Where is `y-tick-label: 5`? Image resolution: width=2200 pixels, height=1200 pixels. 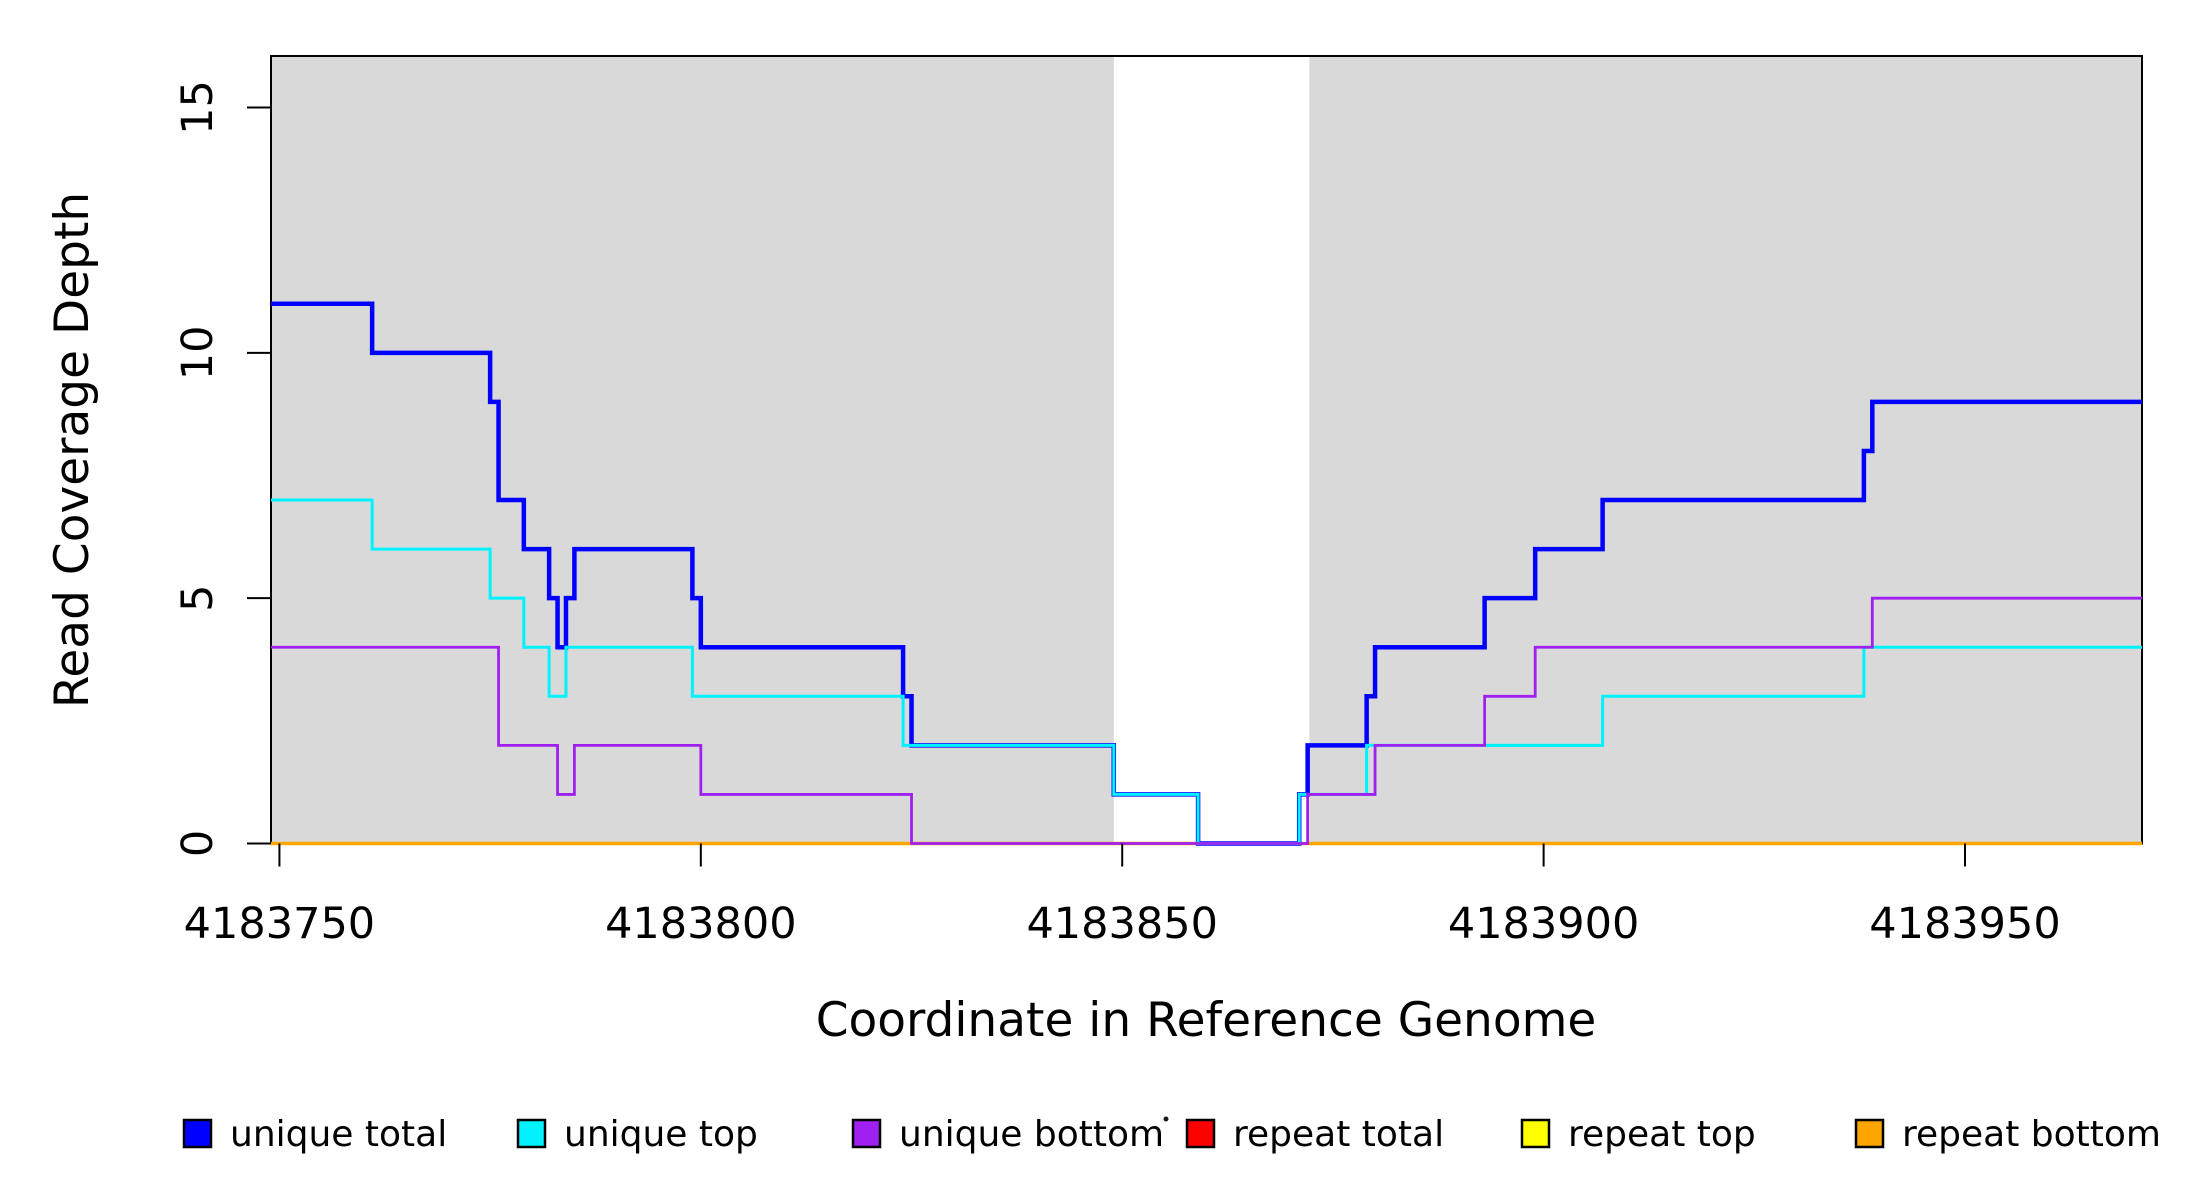
y-tick-label: 5 is located at coordinates (198, 597).